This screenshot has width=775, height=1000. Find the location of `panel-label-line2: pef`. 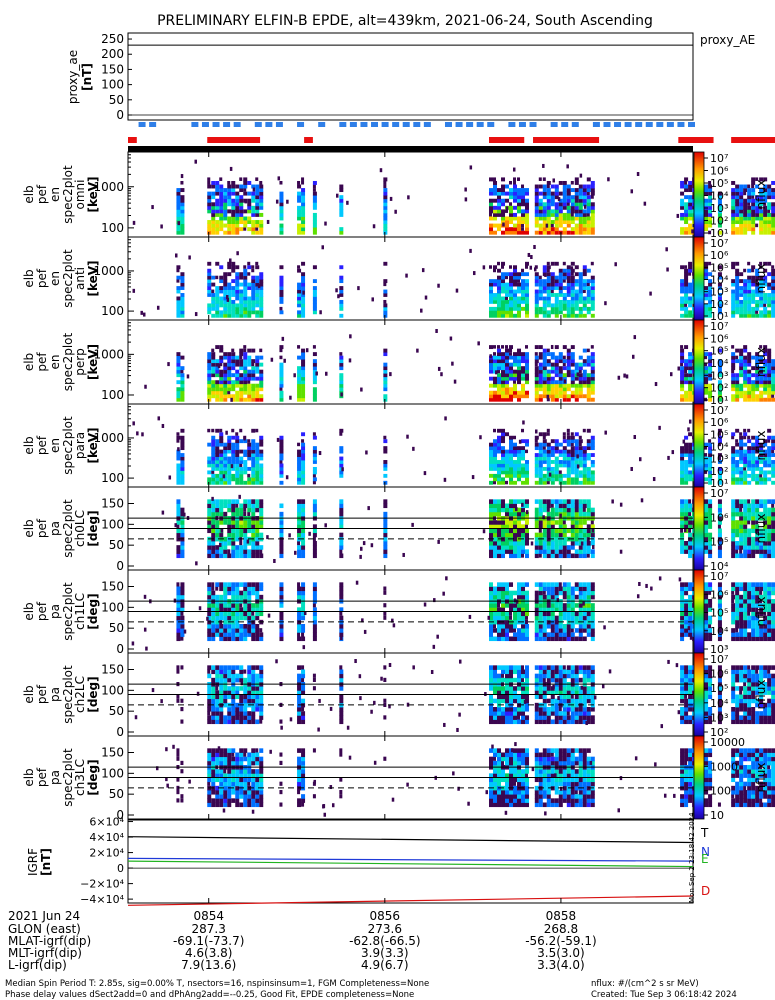

panel-label-line2: pef is located at coordinates (42, 362).